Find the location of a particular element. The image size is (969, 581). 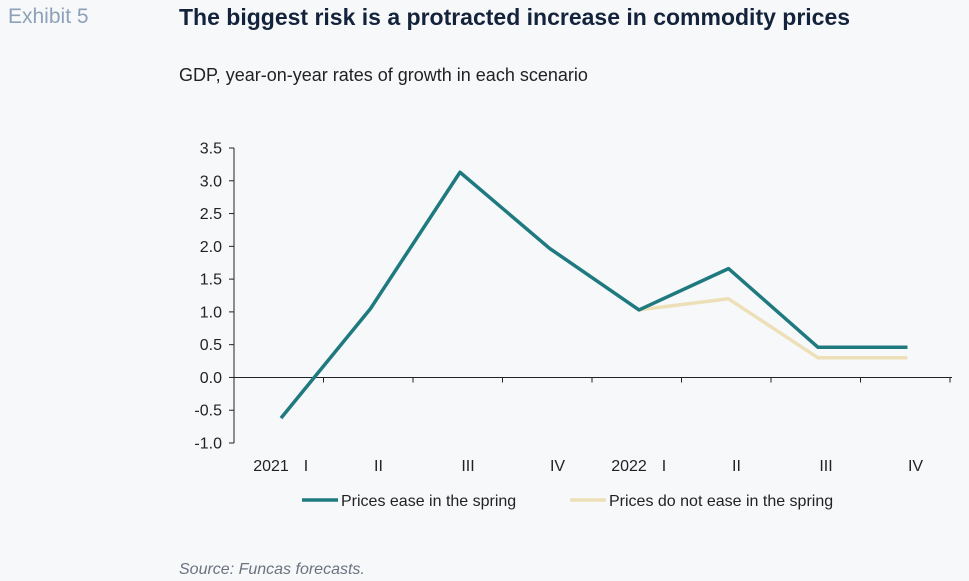

legend-label: Prices do not ease in the spring is located at coordinates (721, 501).